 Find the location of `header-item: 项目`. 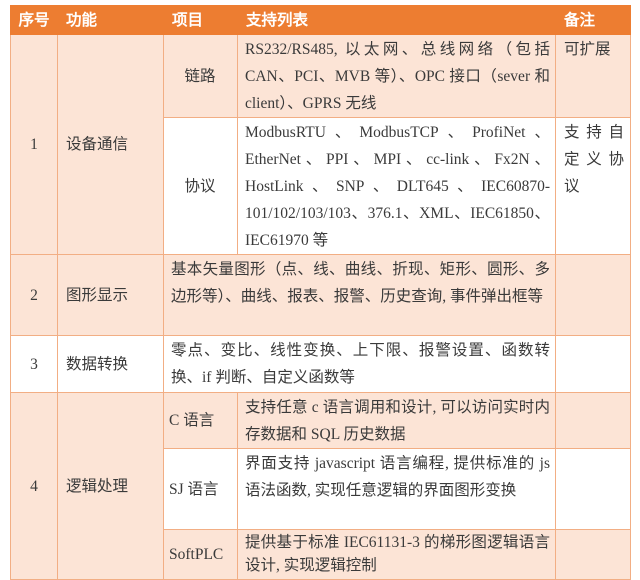

header-item: 项目 is located at coordinates (200, 20).